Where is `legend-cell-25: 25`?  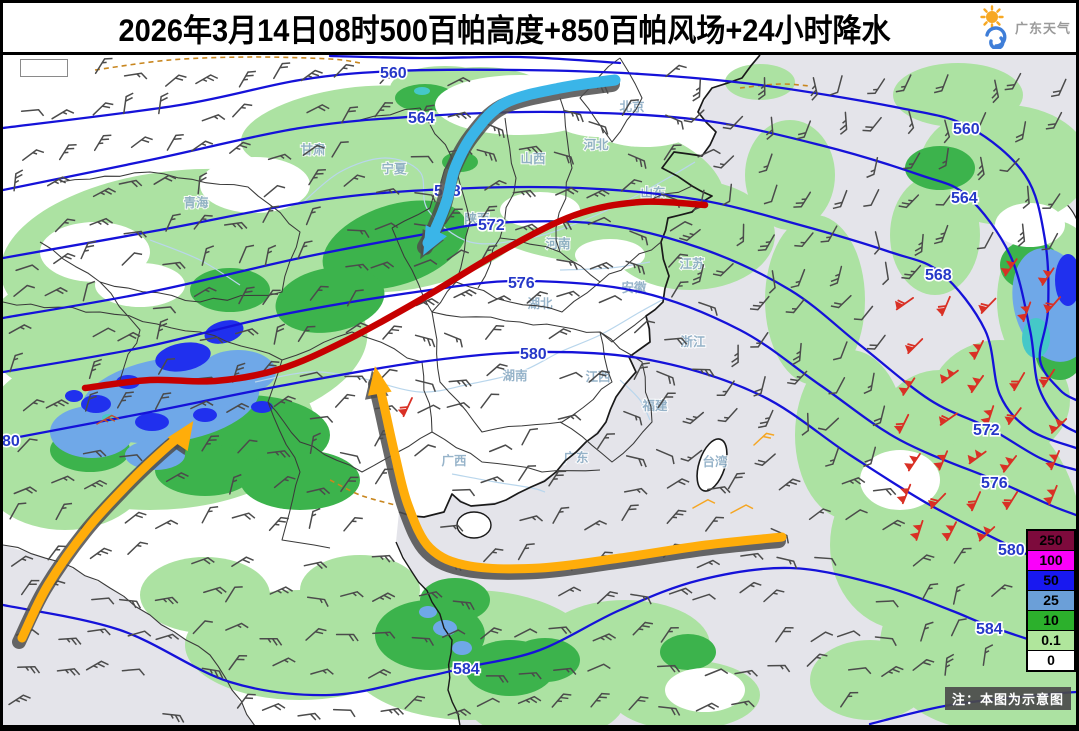 legend-cell-25: 25 is located at coordinates (1051, 601).